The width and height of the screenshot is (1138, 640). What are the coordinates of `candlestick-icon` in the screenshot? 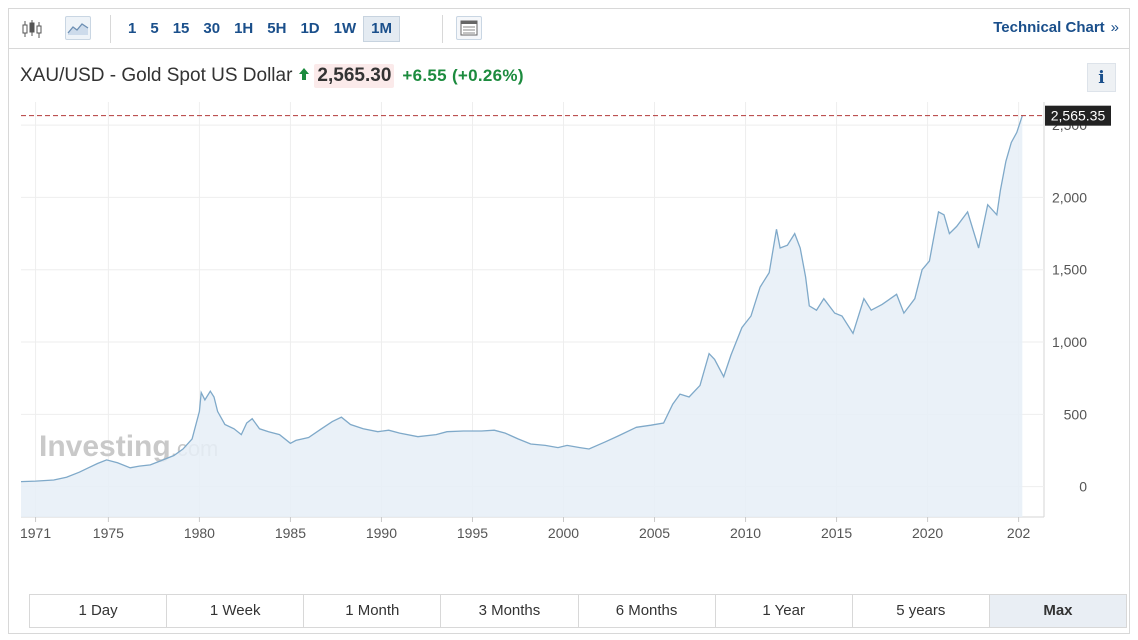 It's located at (32, 29).